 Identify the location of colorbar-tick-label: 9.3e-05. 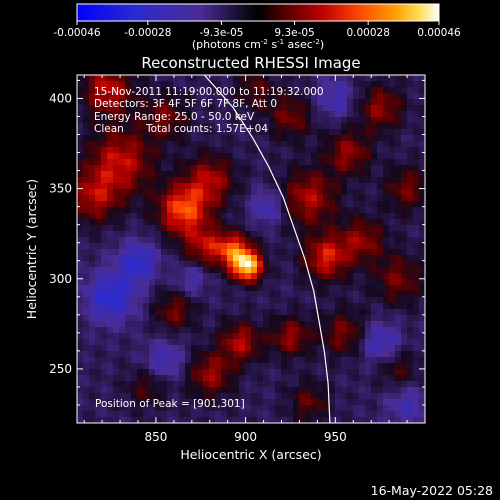
(294, 33).